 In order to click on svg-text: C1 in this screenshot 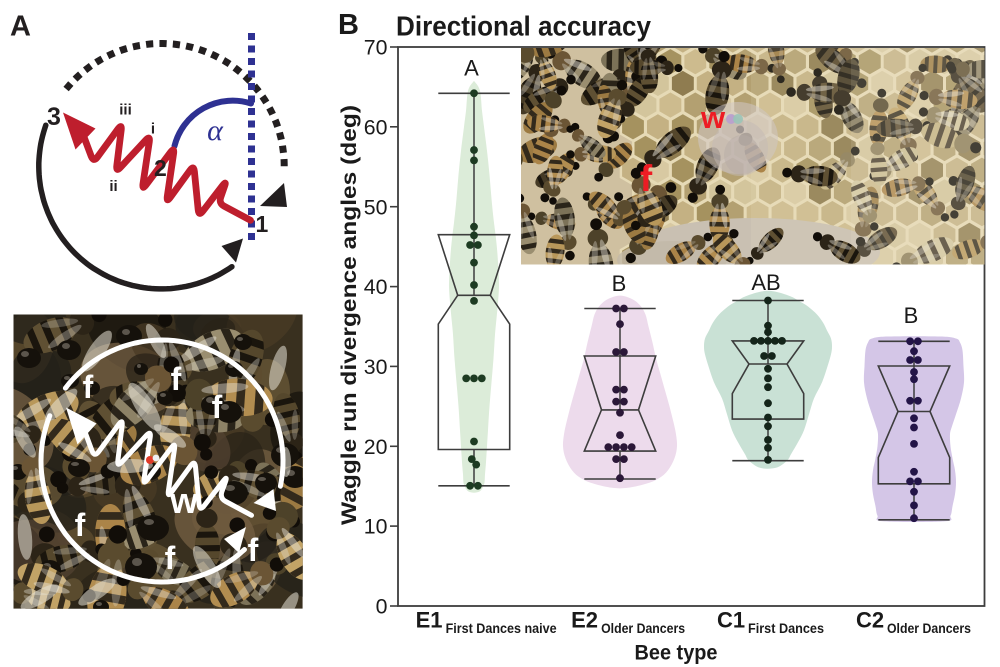, I will do `click(731, 620)`.